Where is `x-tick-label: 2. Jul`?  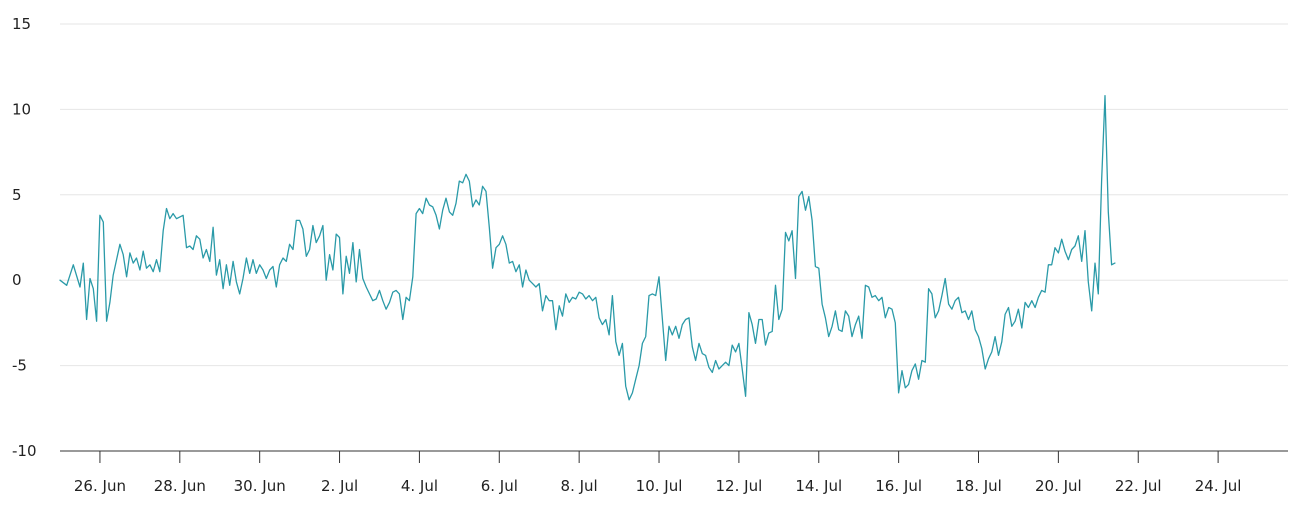
x-tick-label: 2. Jul is located at coordinates (339, 486).